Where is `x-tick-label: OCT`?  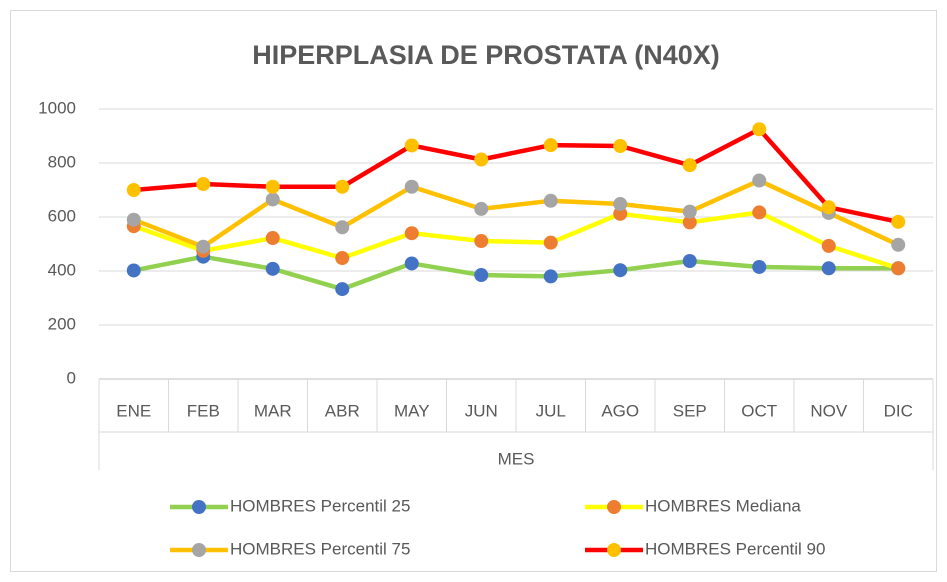 x-tick-label: OCT is located at coordinates (759, 410).